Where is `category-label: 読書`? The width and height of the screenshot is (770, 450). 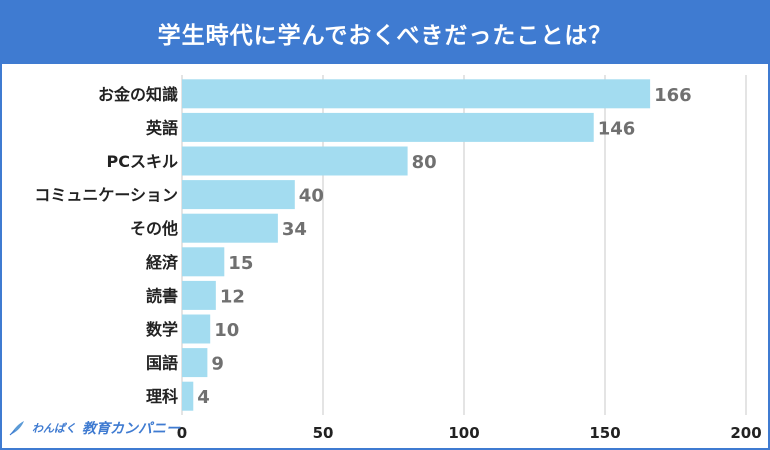
category-label: 読書 is located at coordinates (162, 295).